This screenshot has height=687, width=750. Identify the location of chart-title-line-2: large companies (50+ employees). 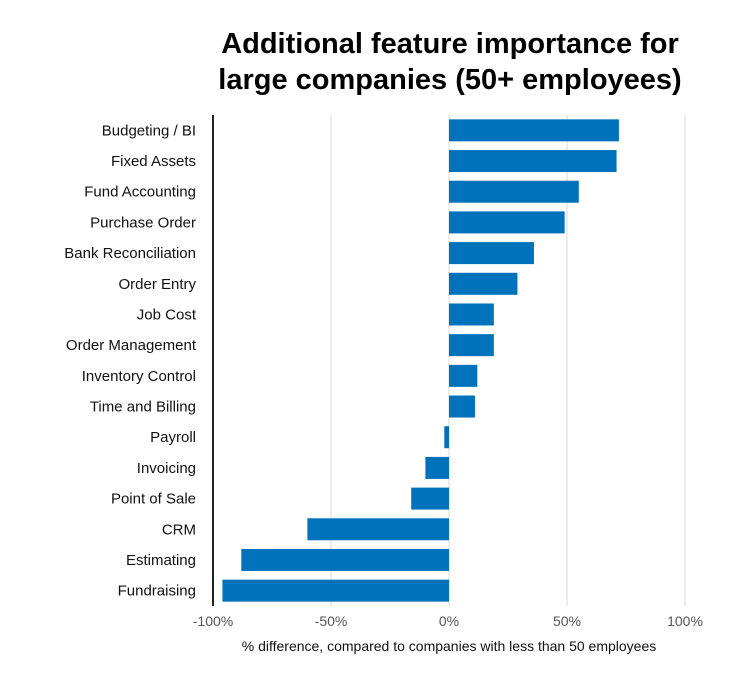
(450, 80).